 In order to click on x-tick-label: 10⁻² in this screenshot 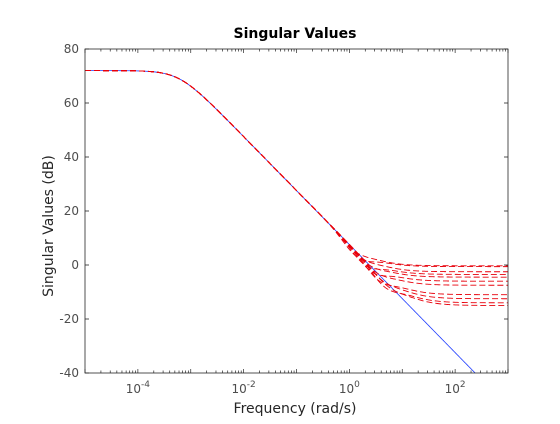, I will do `click(243, 388)`.